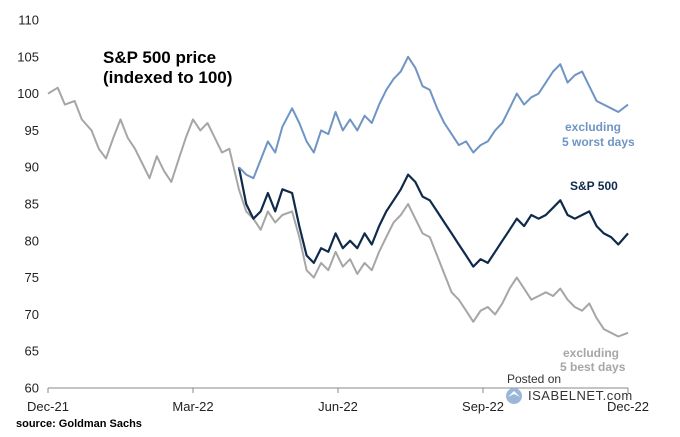  Describe the element at coordinates (79, 424) in the screenshot. I see `source-note: source: Goldman Sachs` at that location.